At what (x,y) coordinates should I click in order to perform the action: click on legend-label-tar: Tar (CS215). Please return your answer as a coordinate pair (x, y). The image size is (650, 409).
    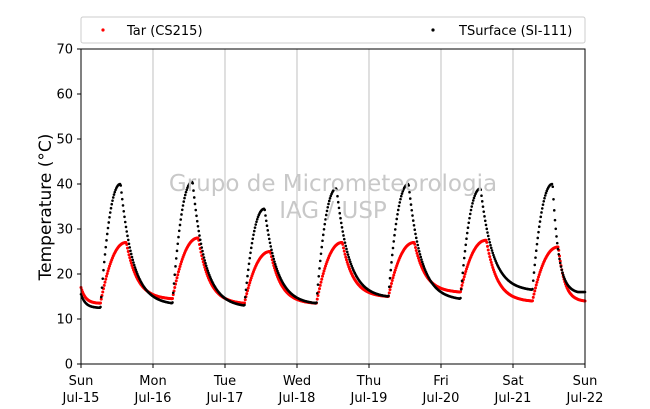
    Looking at the image, I should click on (164, 31).